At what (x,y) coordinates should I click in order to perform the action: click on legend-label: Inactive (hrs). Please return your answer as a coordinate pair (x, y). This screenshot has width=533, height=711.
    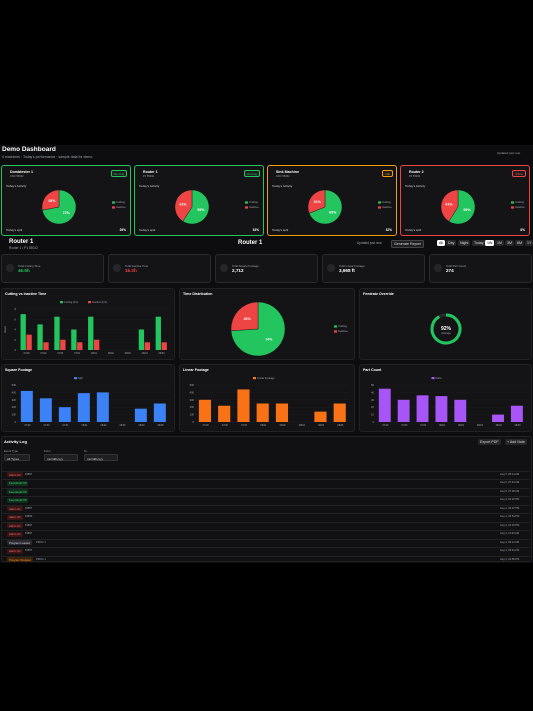
    Looking at the image, I should click on (99, 302).